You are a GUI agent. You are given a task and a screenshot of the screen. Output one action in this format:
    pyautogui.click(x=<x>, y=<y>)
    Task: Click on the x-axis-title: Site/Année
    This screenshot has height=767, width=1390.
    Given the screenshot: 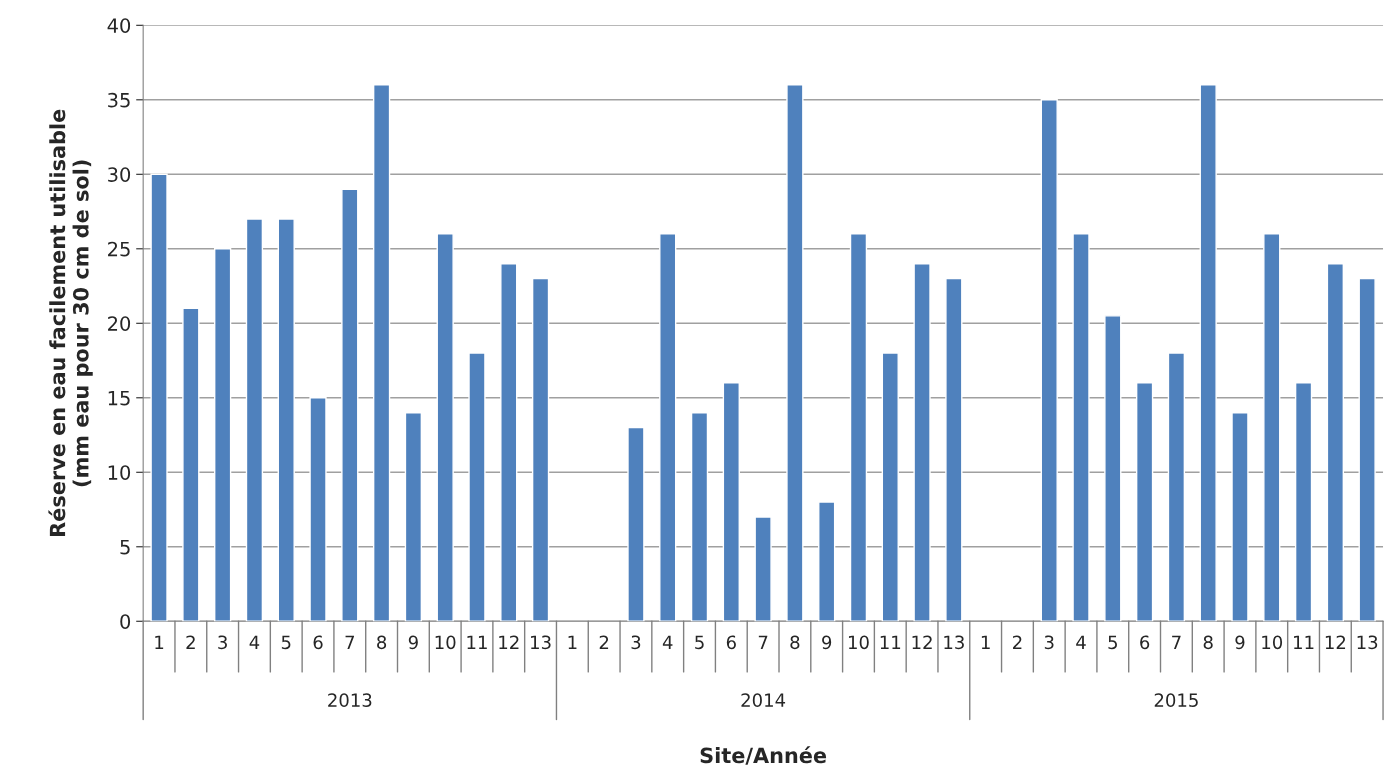 What is the action you would take?
    pyautogui.click(x=763, y=755)
    